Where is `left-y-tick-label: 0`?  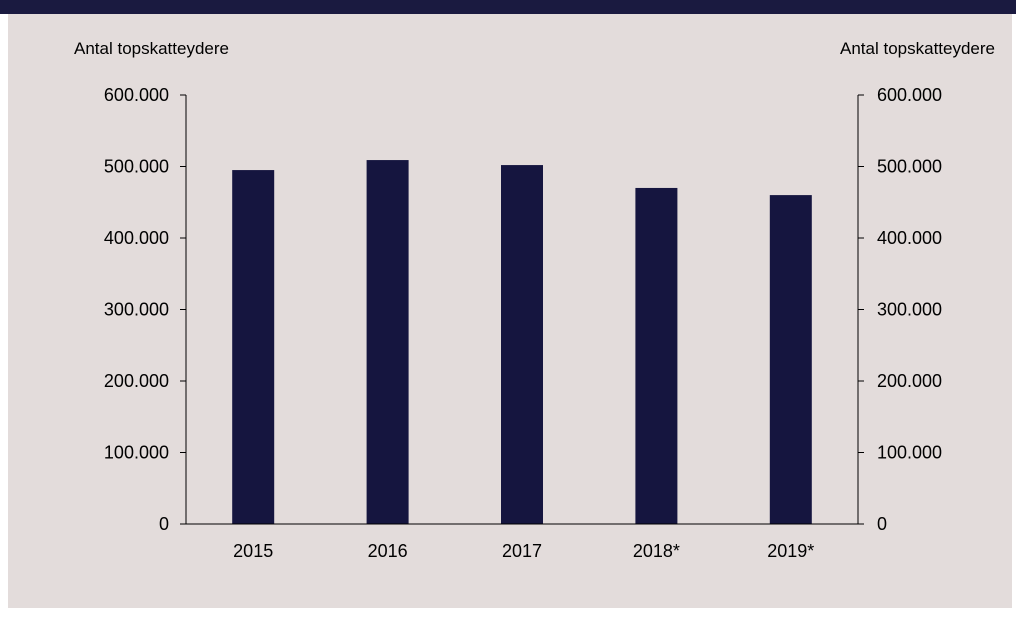
left-y-tick-label: 0 is located at coordinates (164, 524).